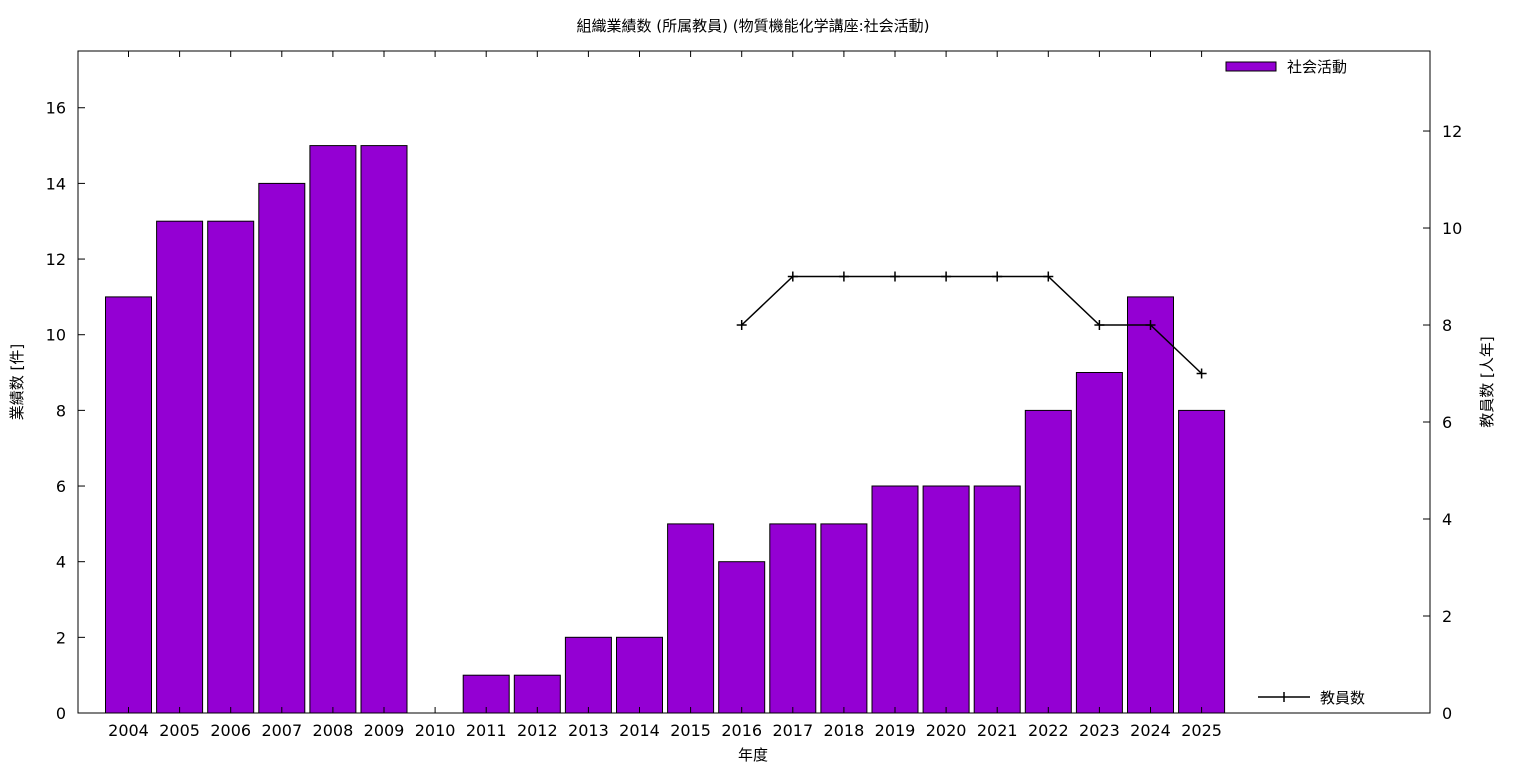 The image size is (1536, 768). Describe the element at coordinates (61, 637) in the screenshot. I see `y-tick-label-2: 2` at that location.